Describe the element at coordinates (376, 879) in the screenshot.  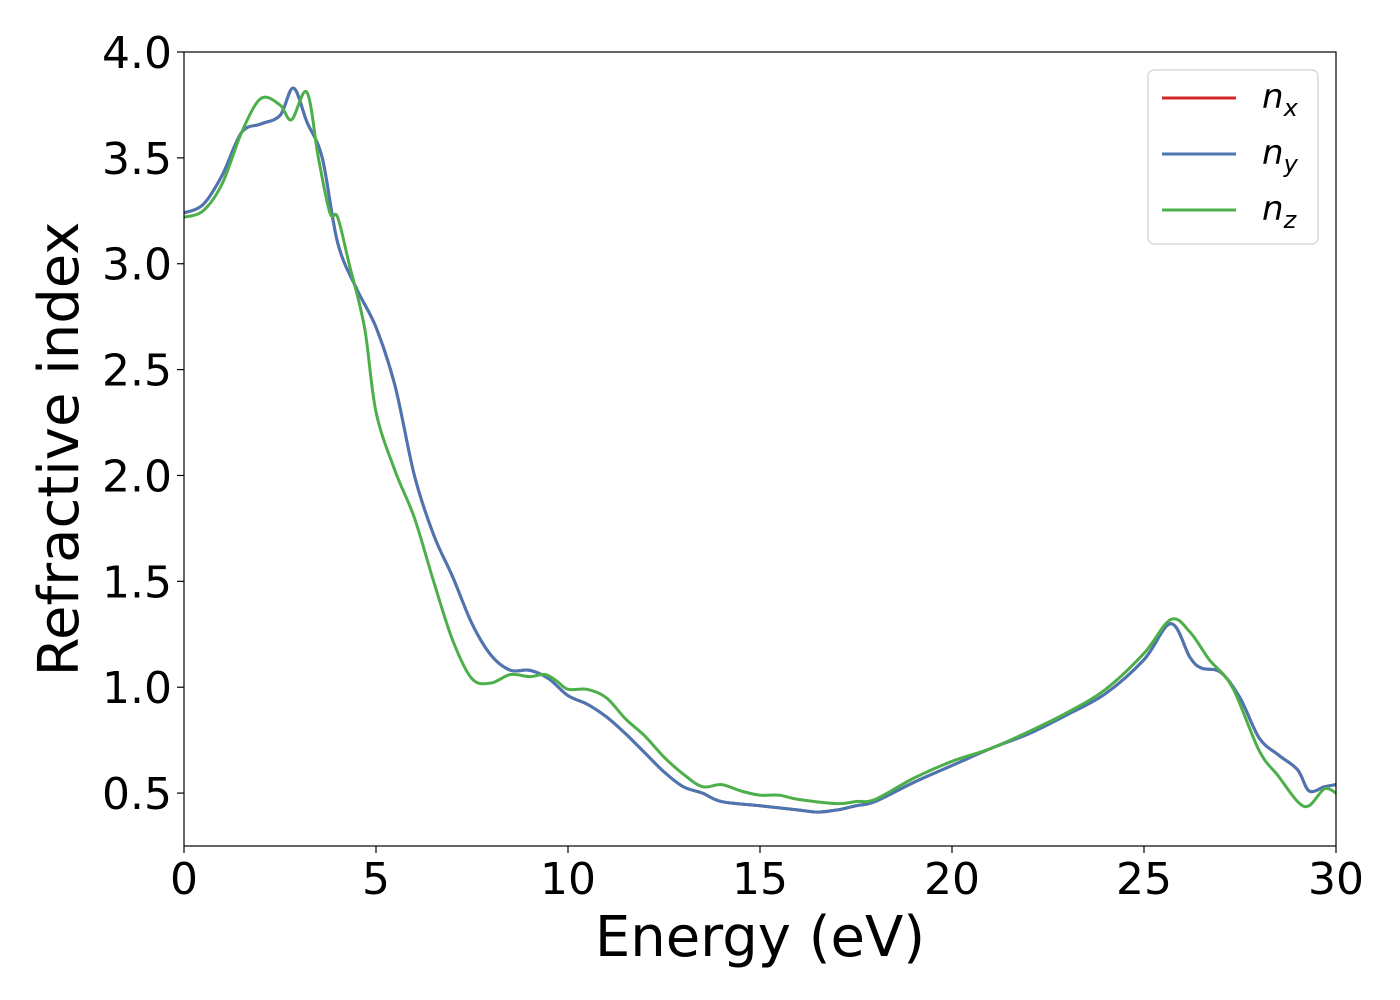
I see `x-tick-label: 5` at that location.